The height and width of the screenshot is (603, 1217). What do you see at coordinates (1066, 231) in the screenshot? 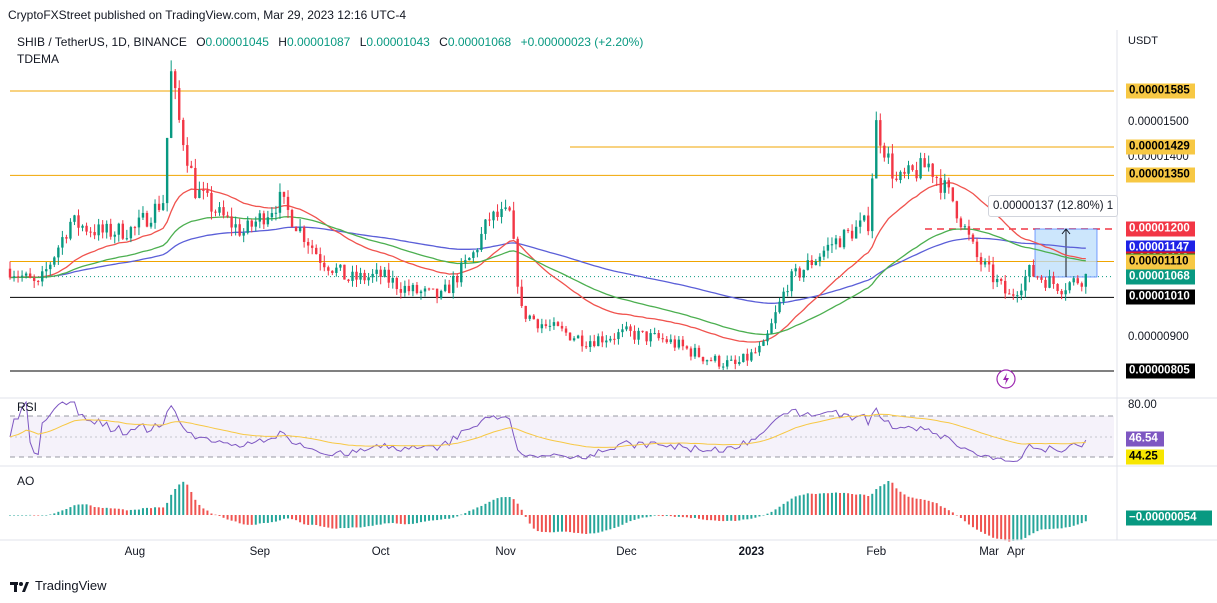
I see `measure-arrow-head` at bounding box center [1066, 231].